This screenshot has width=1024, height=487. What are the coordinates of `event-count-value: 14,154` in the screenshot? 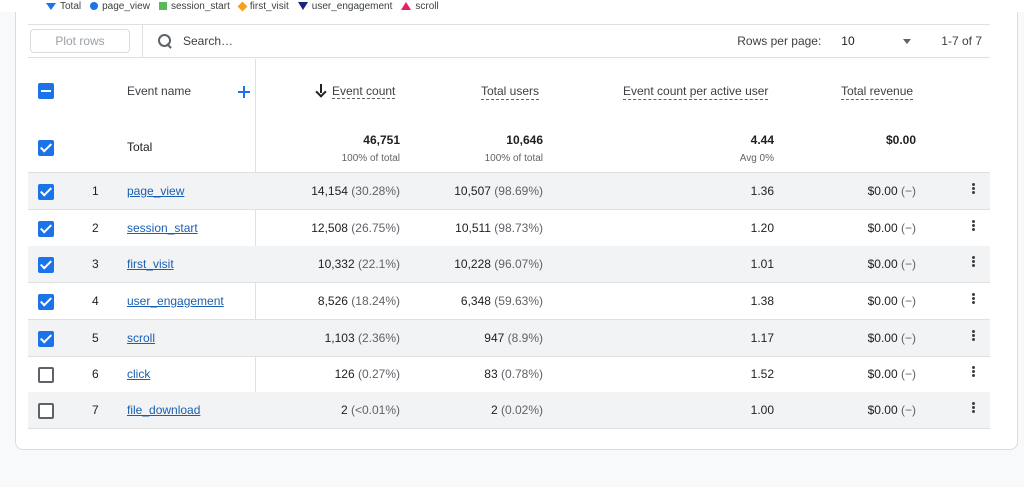 It's located at (329, 191).